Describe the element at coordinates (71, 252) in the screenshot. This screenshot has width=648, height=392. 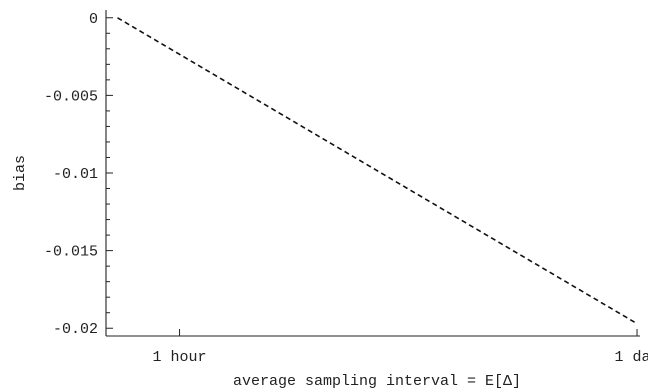
I see `y-tick-label: -0.015` at that location.